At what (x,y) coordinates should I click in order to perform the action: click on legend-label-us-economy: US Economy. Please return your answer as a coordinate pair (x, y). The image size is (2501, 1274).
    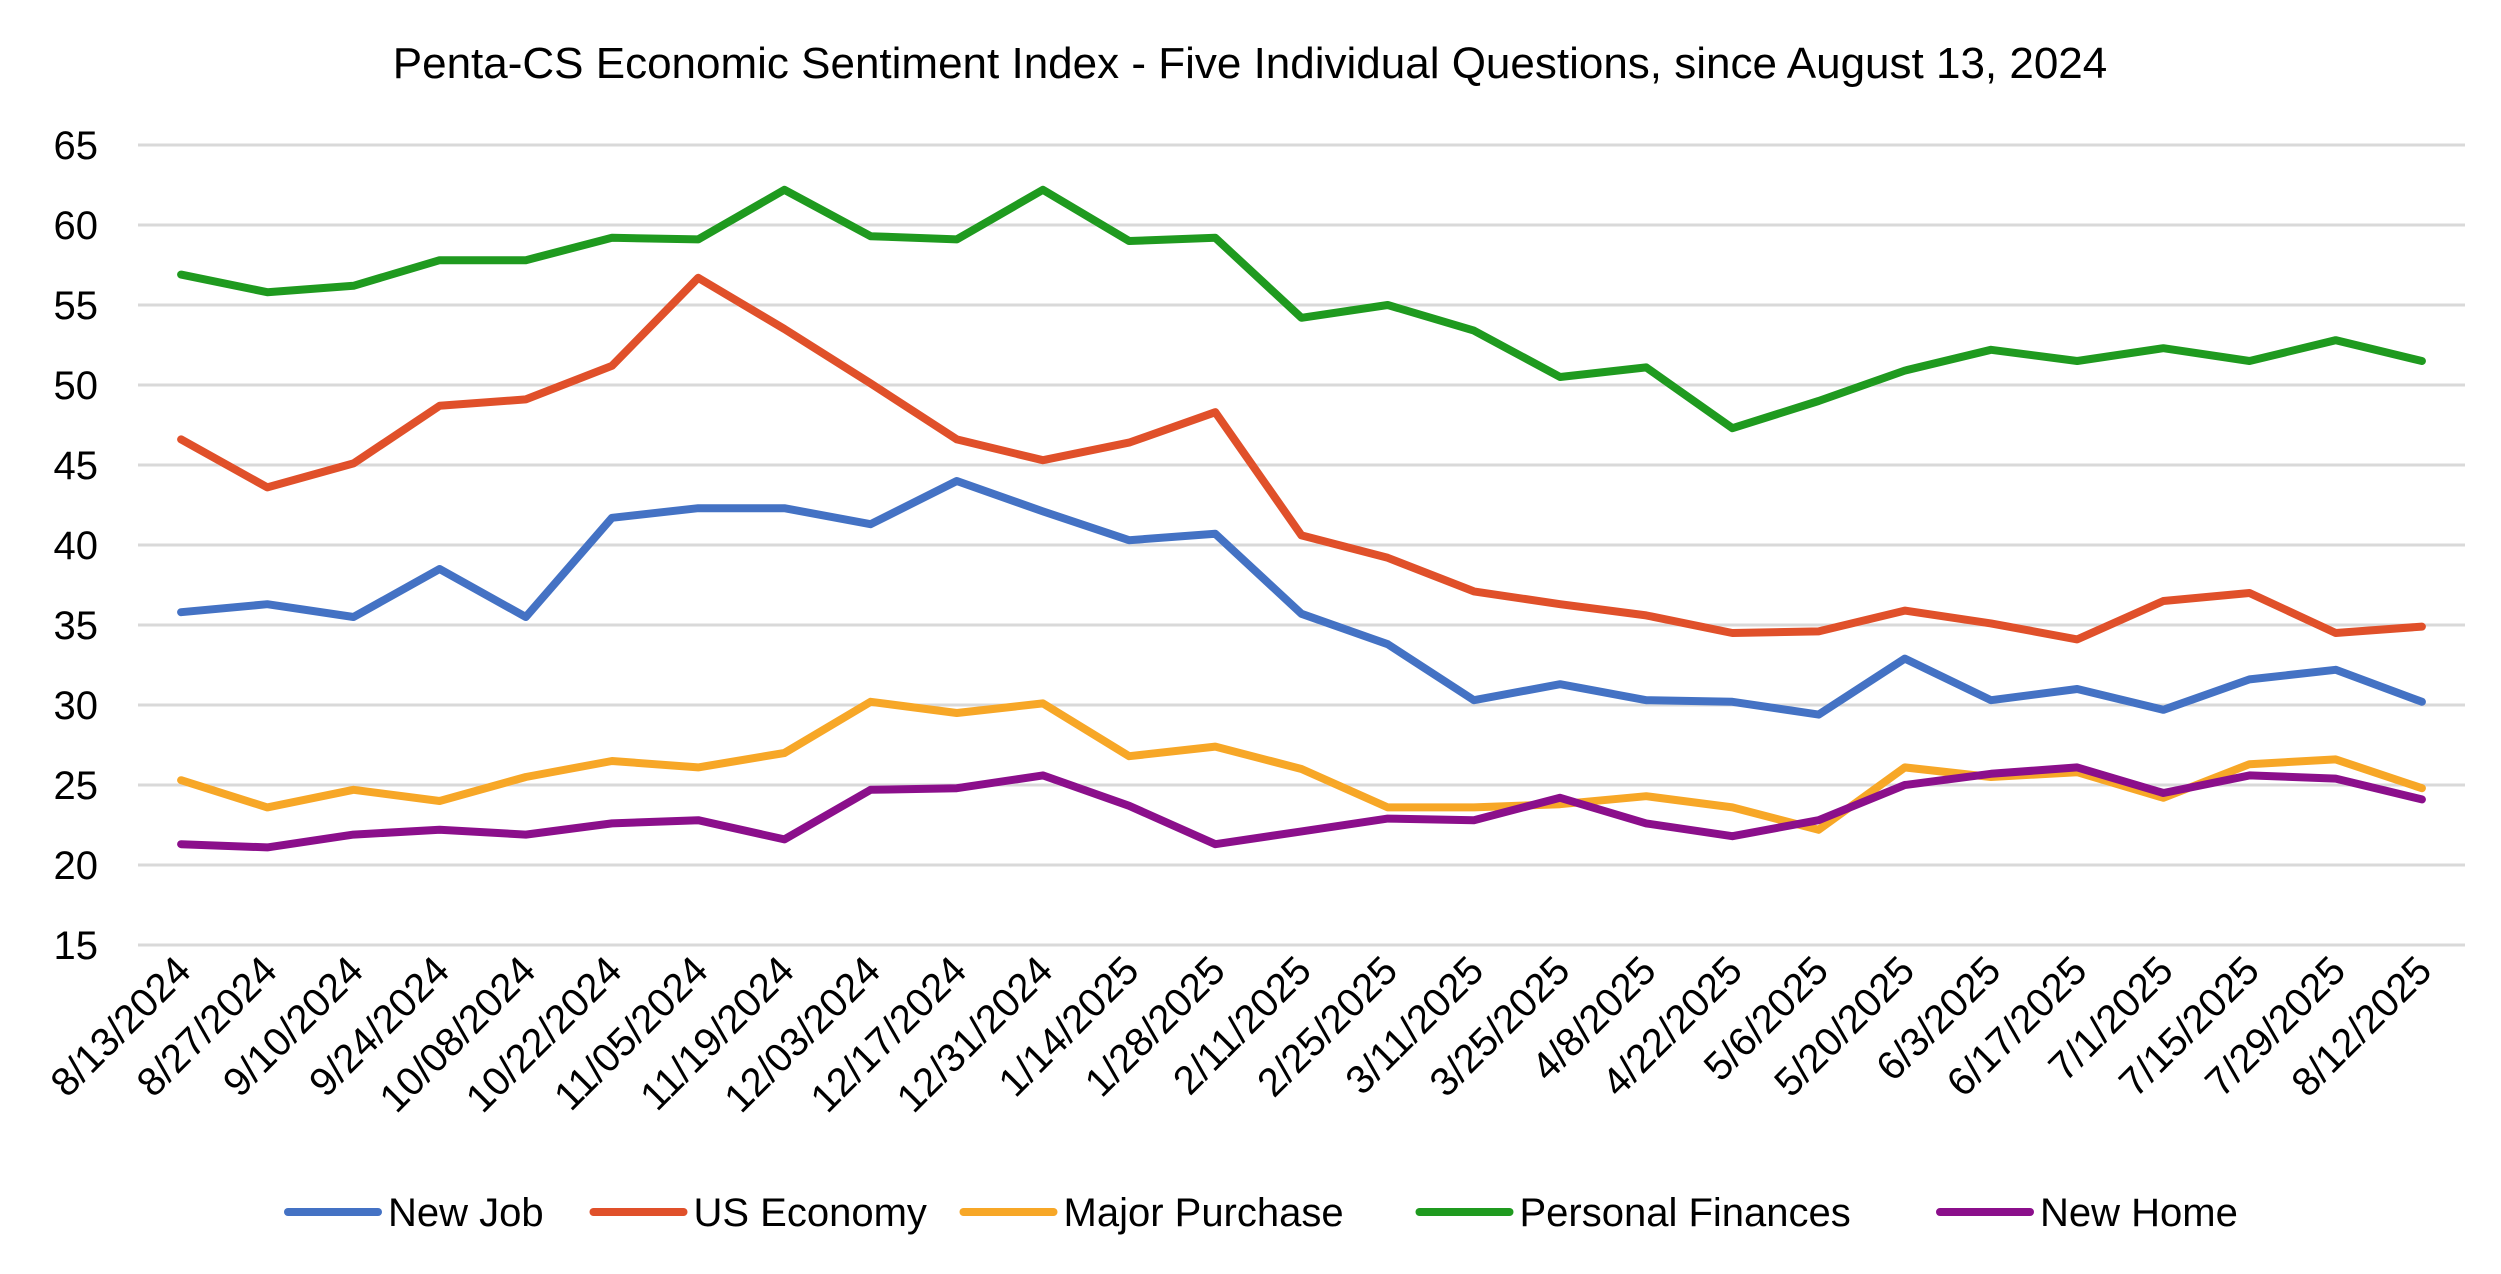
    Looking at the image, I should click on (810, 1213).